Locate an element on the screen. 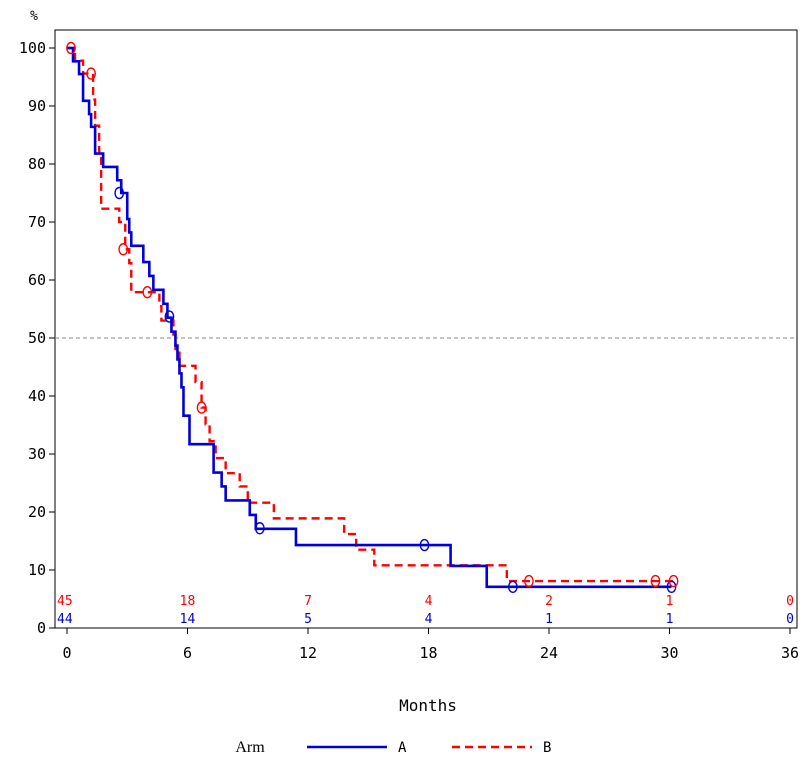 The height and width of the screenshot is (766, 803). at-risk-count-a: 14 is located at coordinates (188, 619).